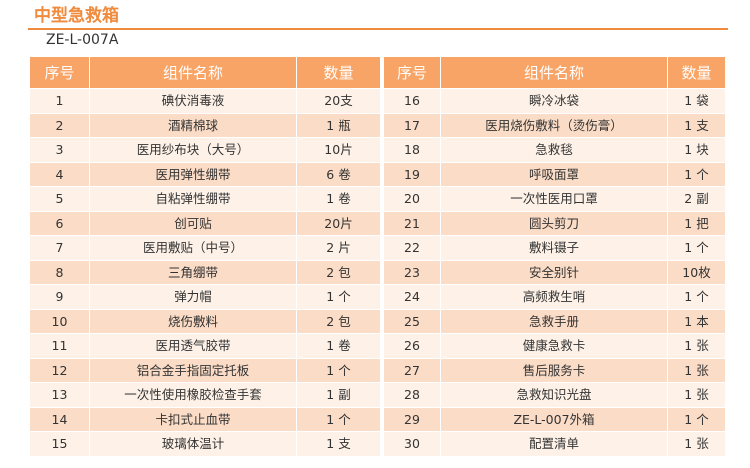 Image resolution: width=750 pixels, height=468 pixels. Describe the element at coordinates (193, 199) in the screenshot. I see `cell-component-name: 自粘弹性绷带` at that location.